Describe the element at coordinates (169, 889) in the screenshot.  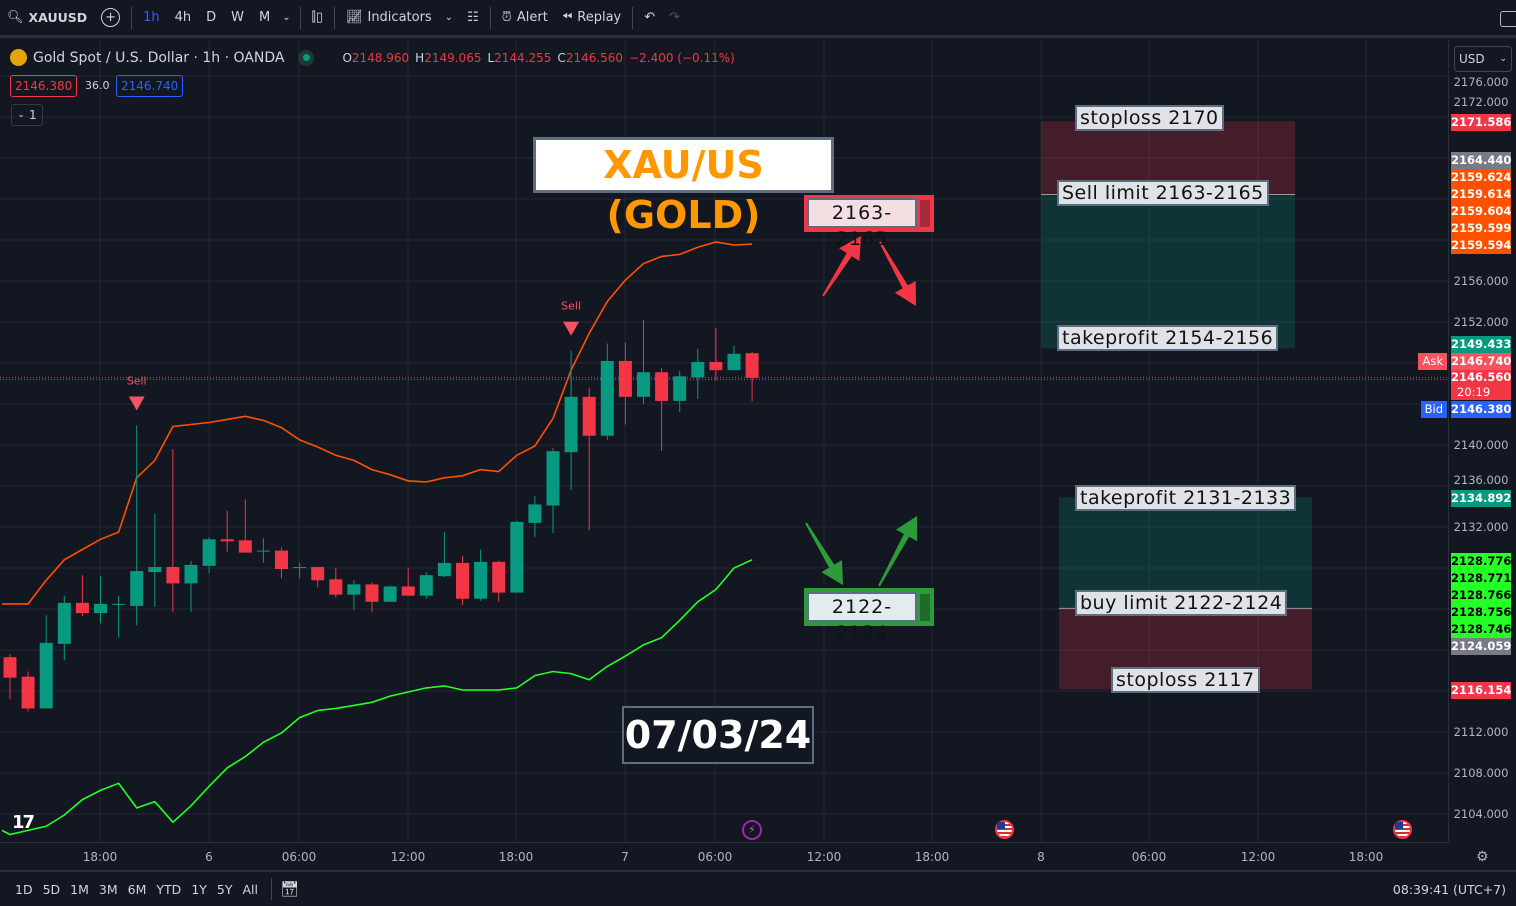
I see `range-YTD: YTD` at that location.